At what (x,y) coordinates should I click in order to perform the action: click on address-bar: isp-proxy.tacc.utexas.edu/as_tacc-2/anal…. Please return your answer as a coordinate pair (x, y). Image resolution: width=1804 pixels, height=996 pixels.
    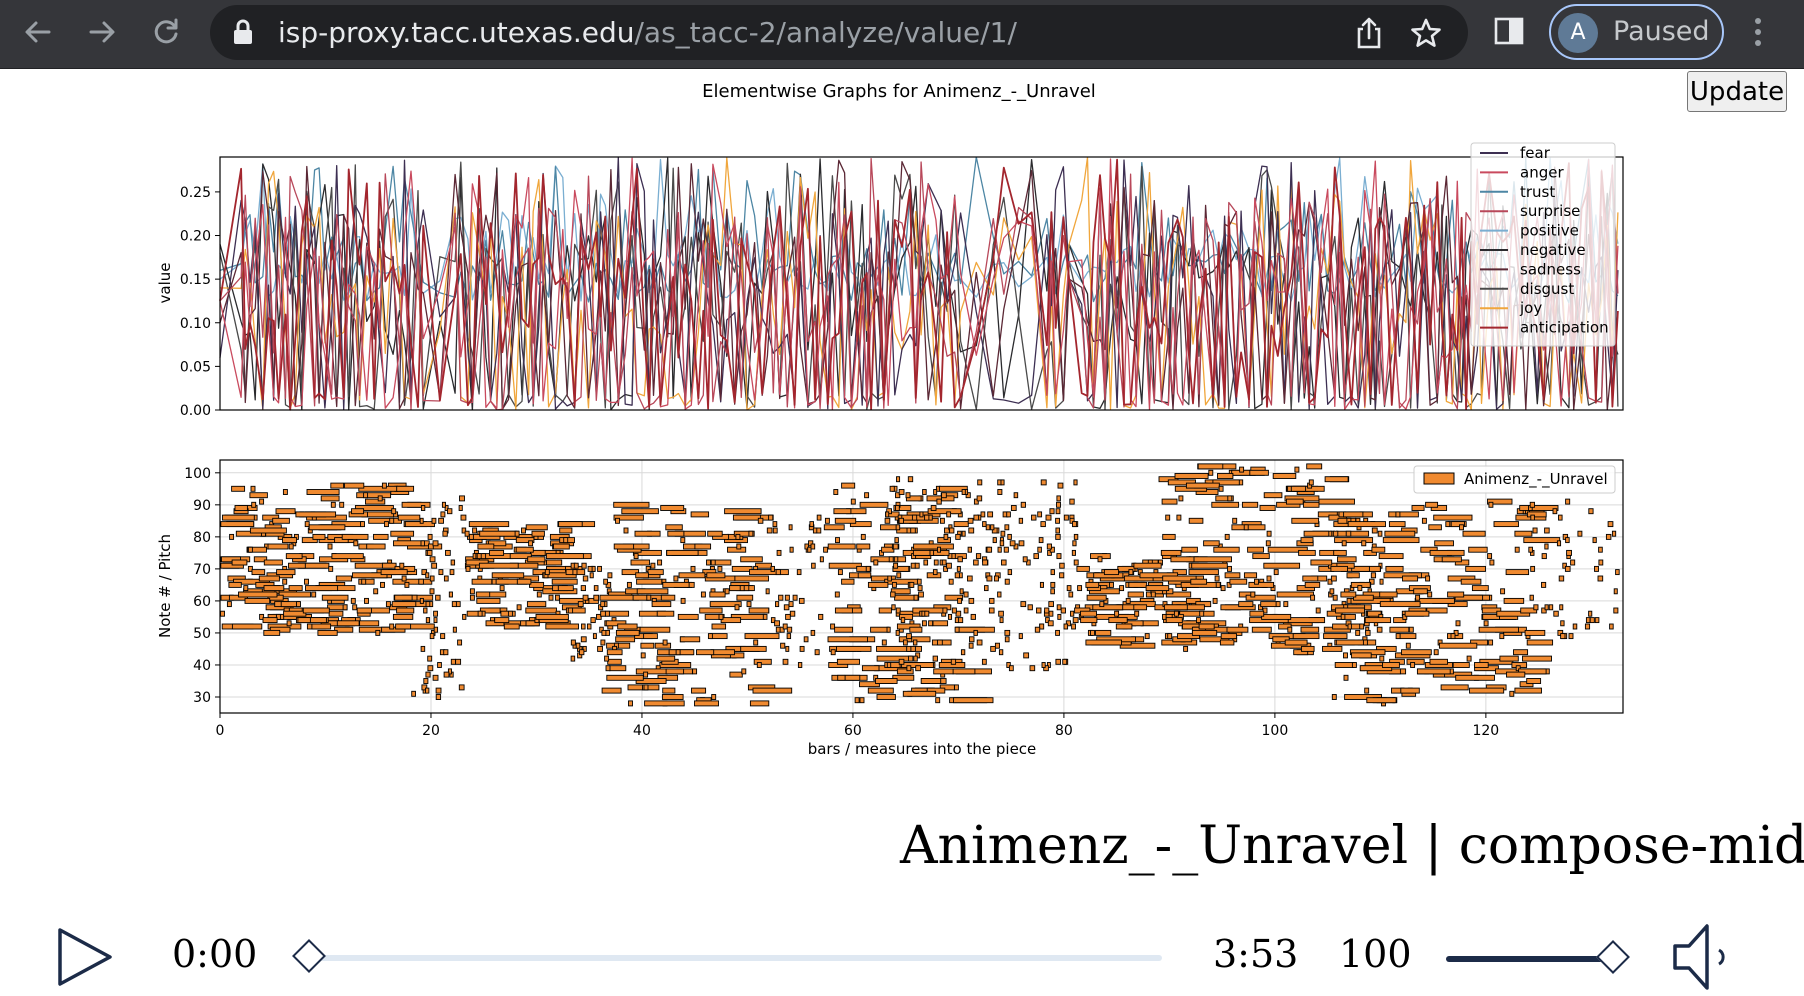
    Looking at the image, I should click on (839, 32).